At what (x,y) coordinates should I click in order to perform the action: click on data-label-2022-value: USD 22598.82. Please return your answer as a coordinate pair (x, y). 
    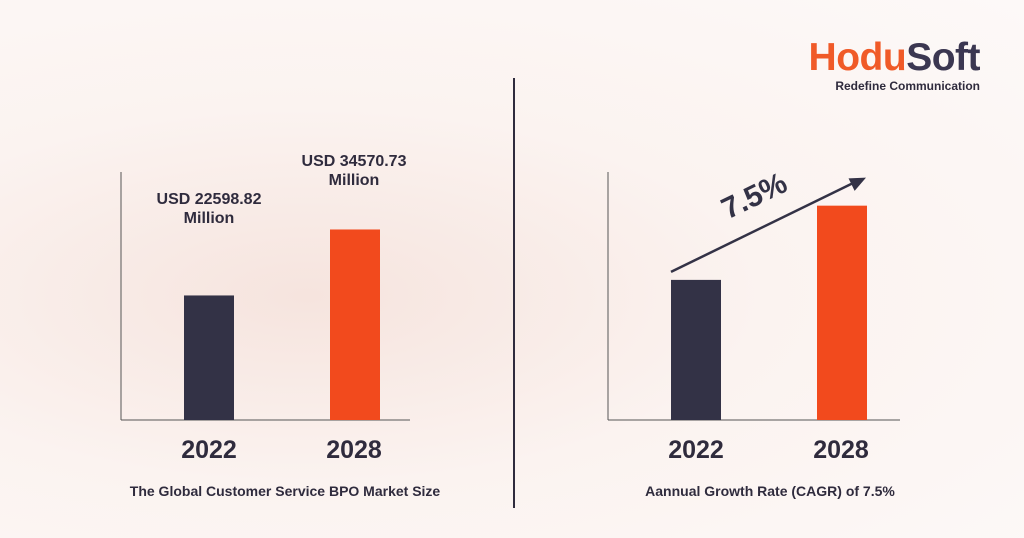
    Looking at the image, I should click on (209, 199).